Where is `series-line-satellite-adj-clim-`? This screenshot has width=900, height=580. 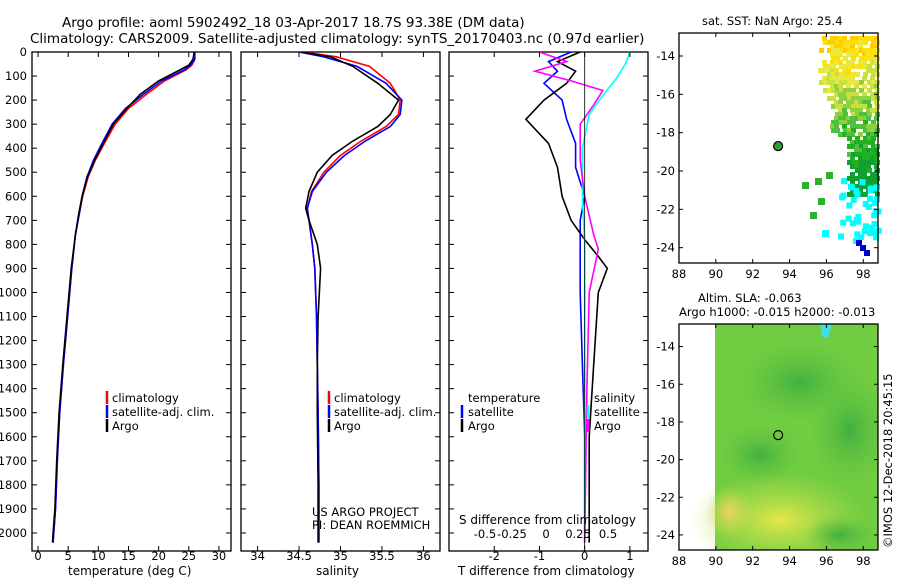 series-line-satellite-adj-clim- is located at coordinates (124, 297).